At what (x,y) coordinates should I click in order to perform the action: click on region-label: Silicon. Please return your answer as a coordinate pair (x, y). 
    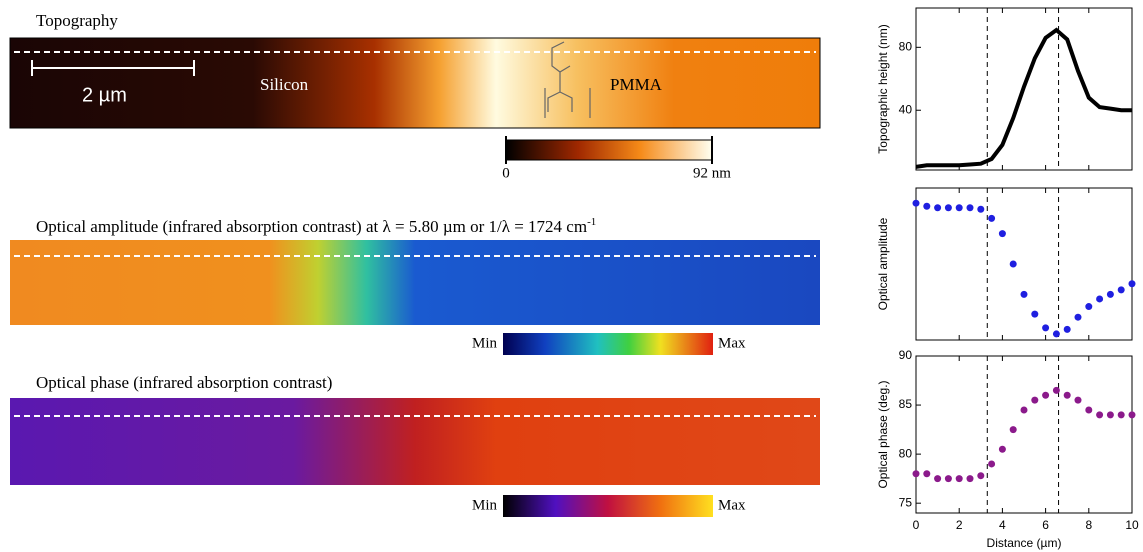
    Looking at the image, I should click on (284, 84).